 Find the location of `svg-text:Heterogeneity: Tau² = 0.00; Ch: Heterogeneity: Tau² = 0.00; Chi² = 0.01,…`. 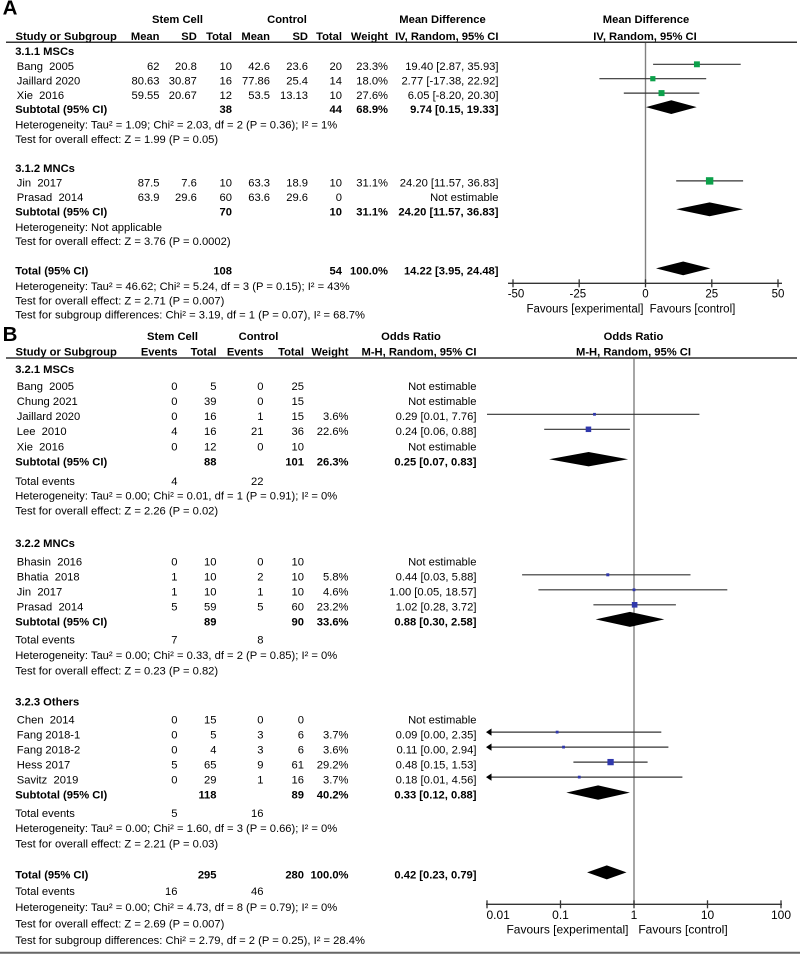

svg-text:Heterogeneity: Tau² = 0.00; Ch: Heterogeneity: Tau² = 0.00; Chi² = 0.01,… is located at coordinates (176, 497).